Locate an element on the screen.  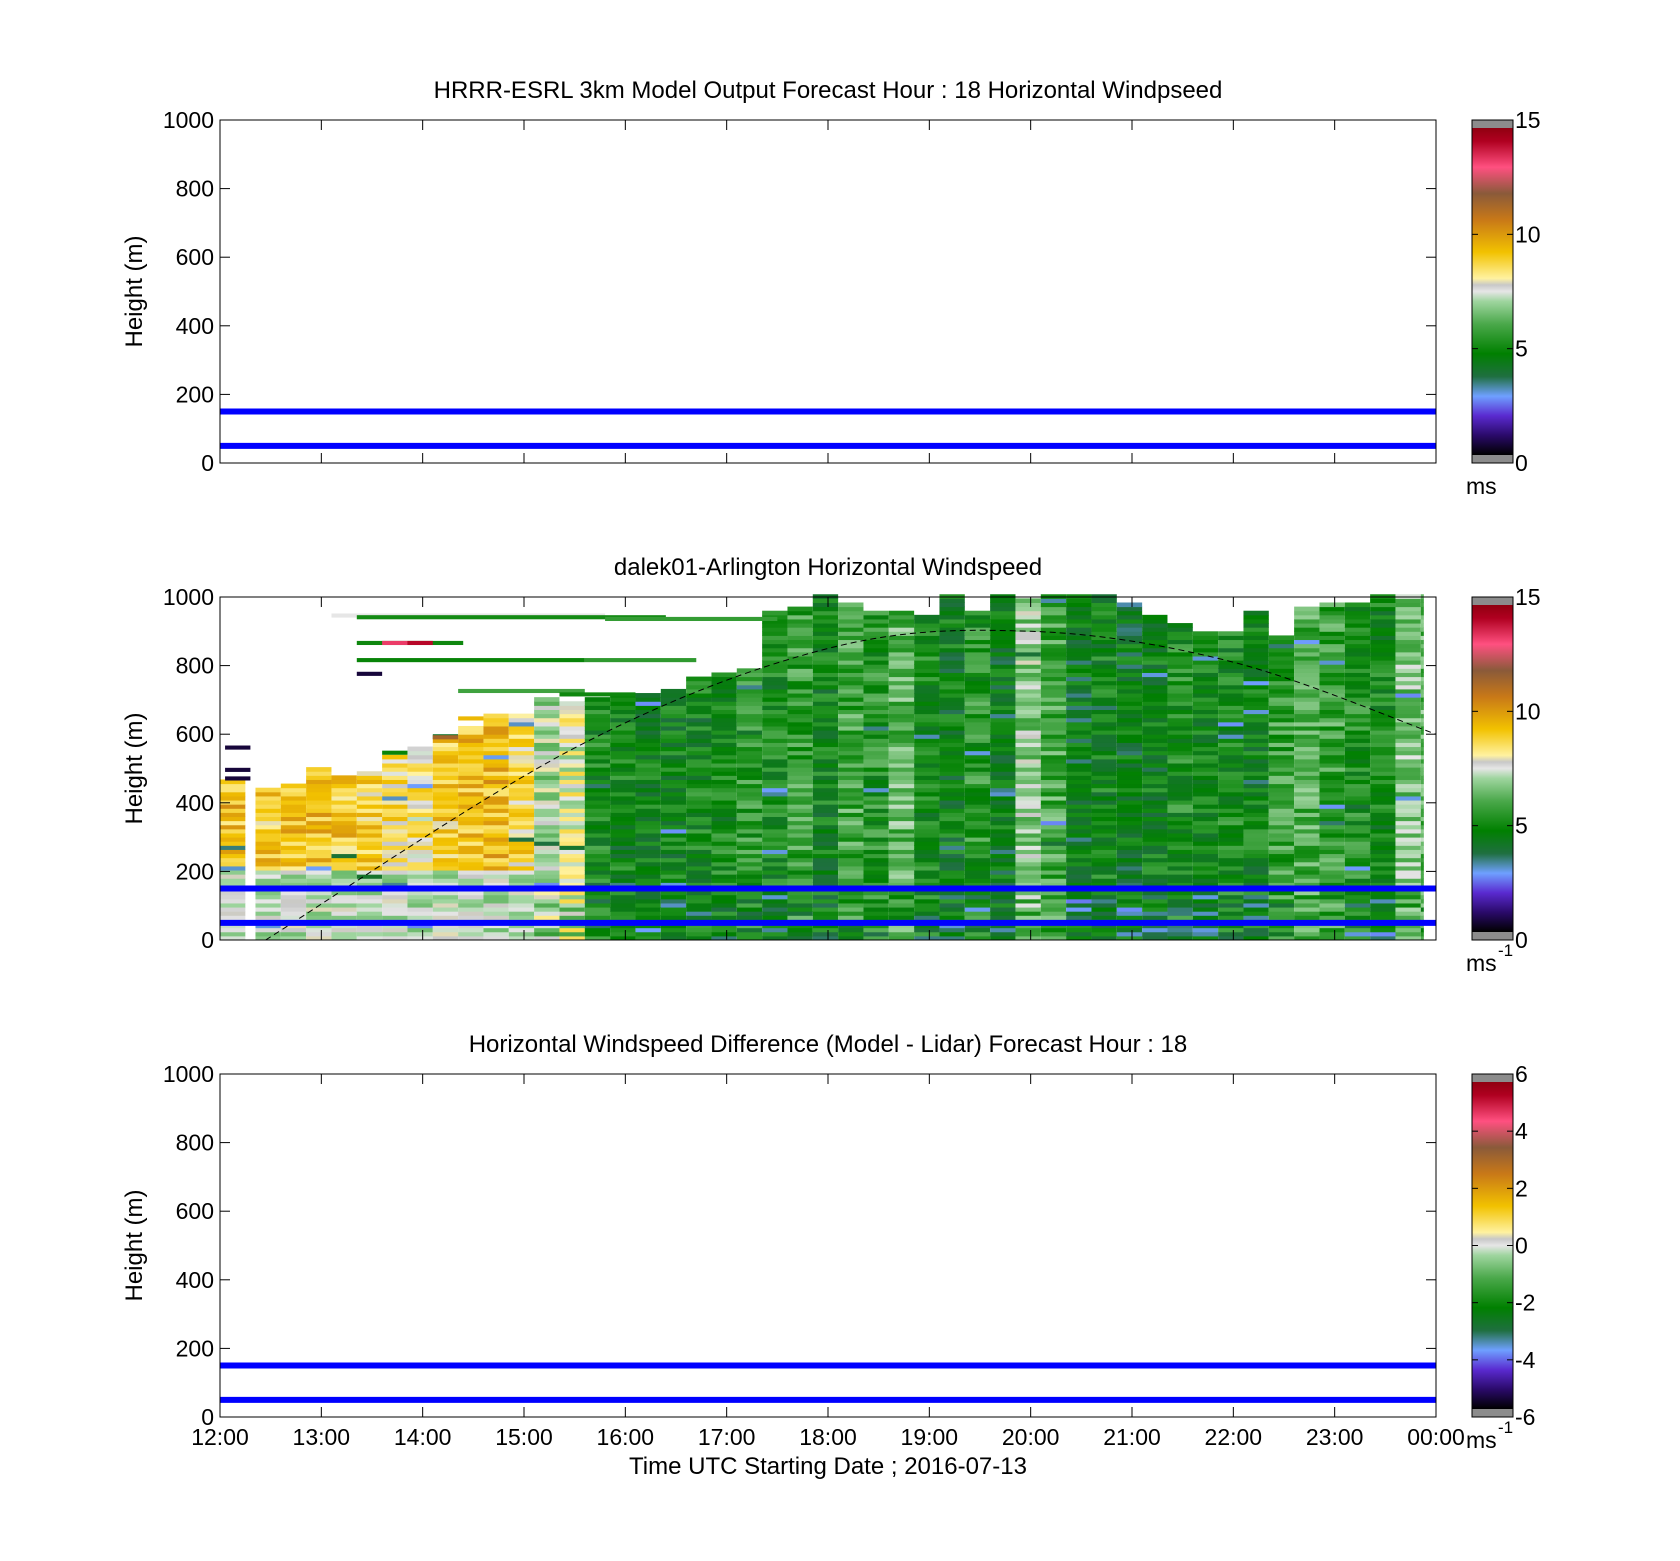
y-tick-label: 800 is located at coordinates (195, 189).